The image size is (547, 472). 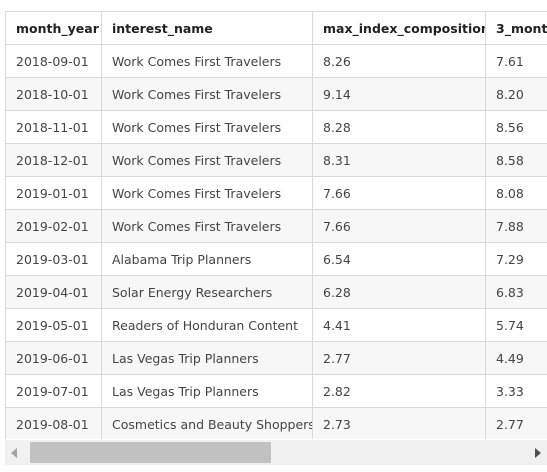 I want to click on cell-month-year: 2019-02-01, so click(x=53, y=226).